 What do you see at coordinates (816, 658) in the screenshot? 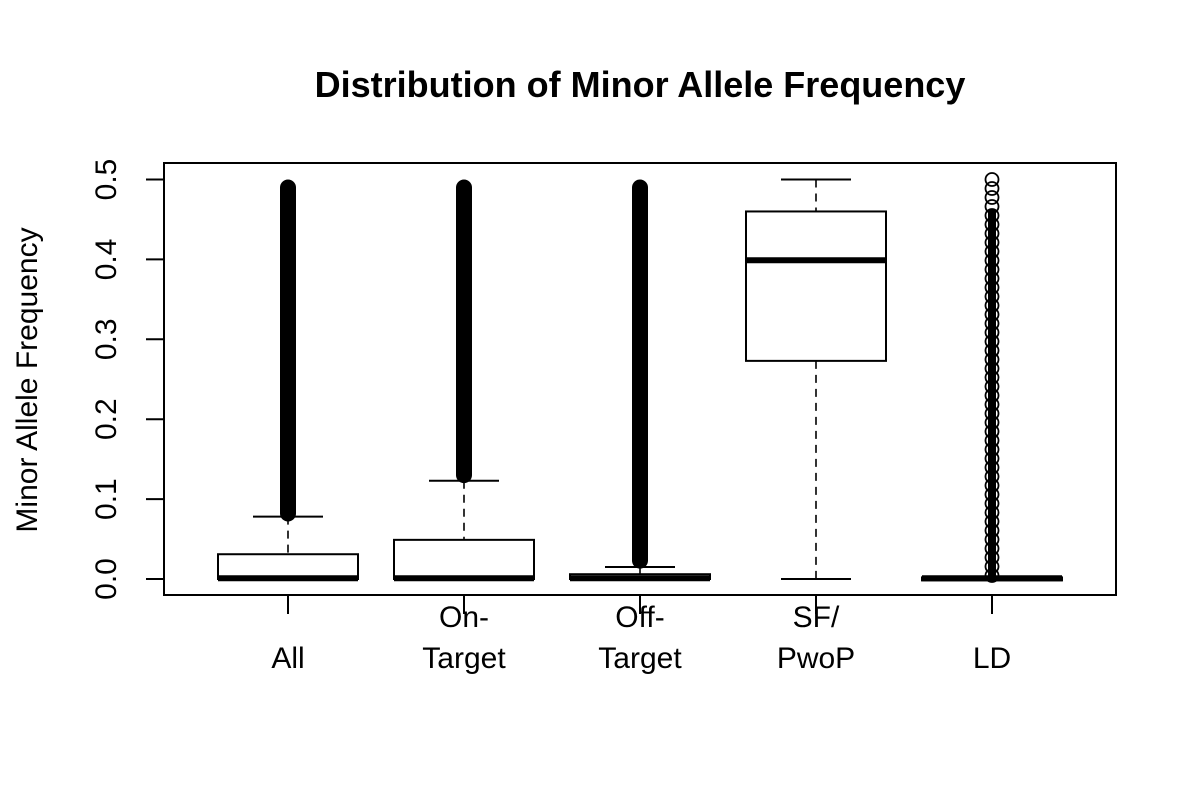
I see `x-tick-label: PwoP` at bounding box center [816, 658].